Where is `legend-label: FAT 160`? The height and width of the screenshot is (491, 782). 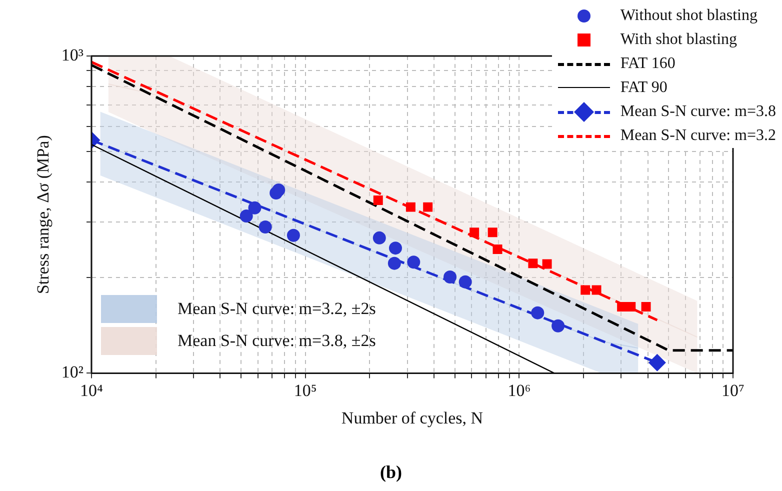 legend-label: FAT 160 is located at coordinates (648, 64).